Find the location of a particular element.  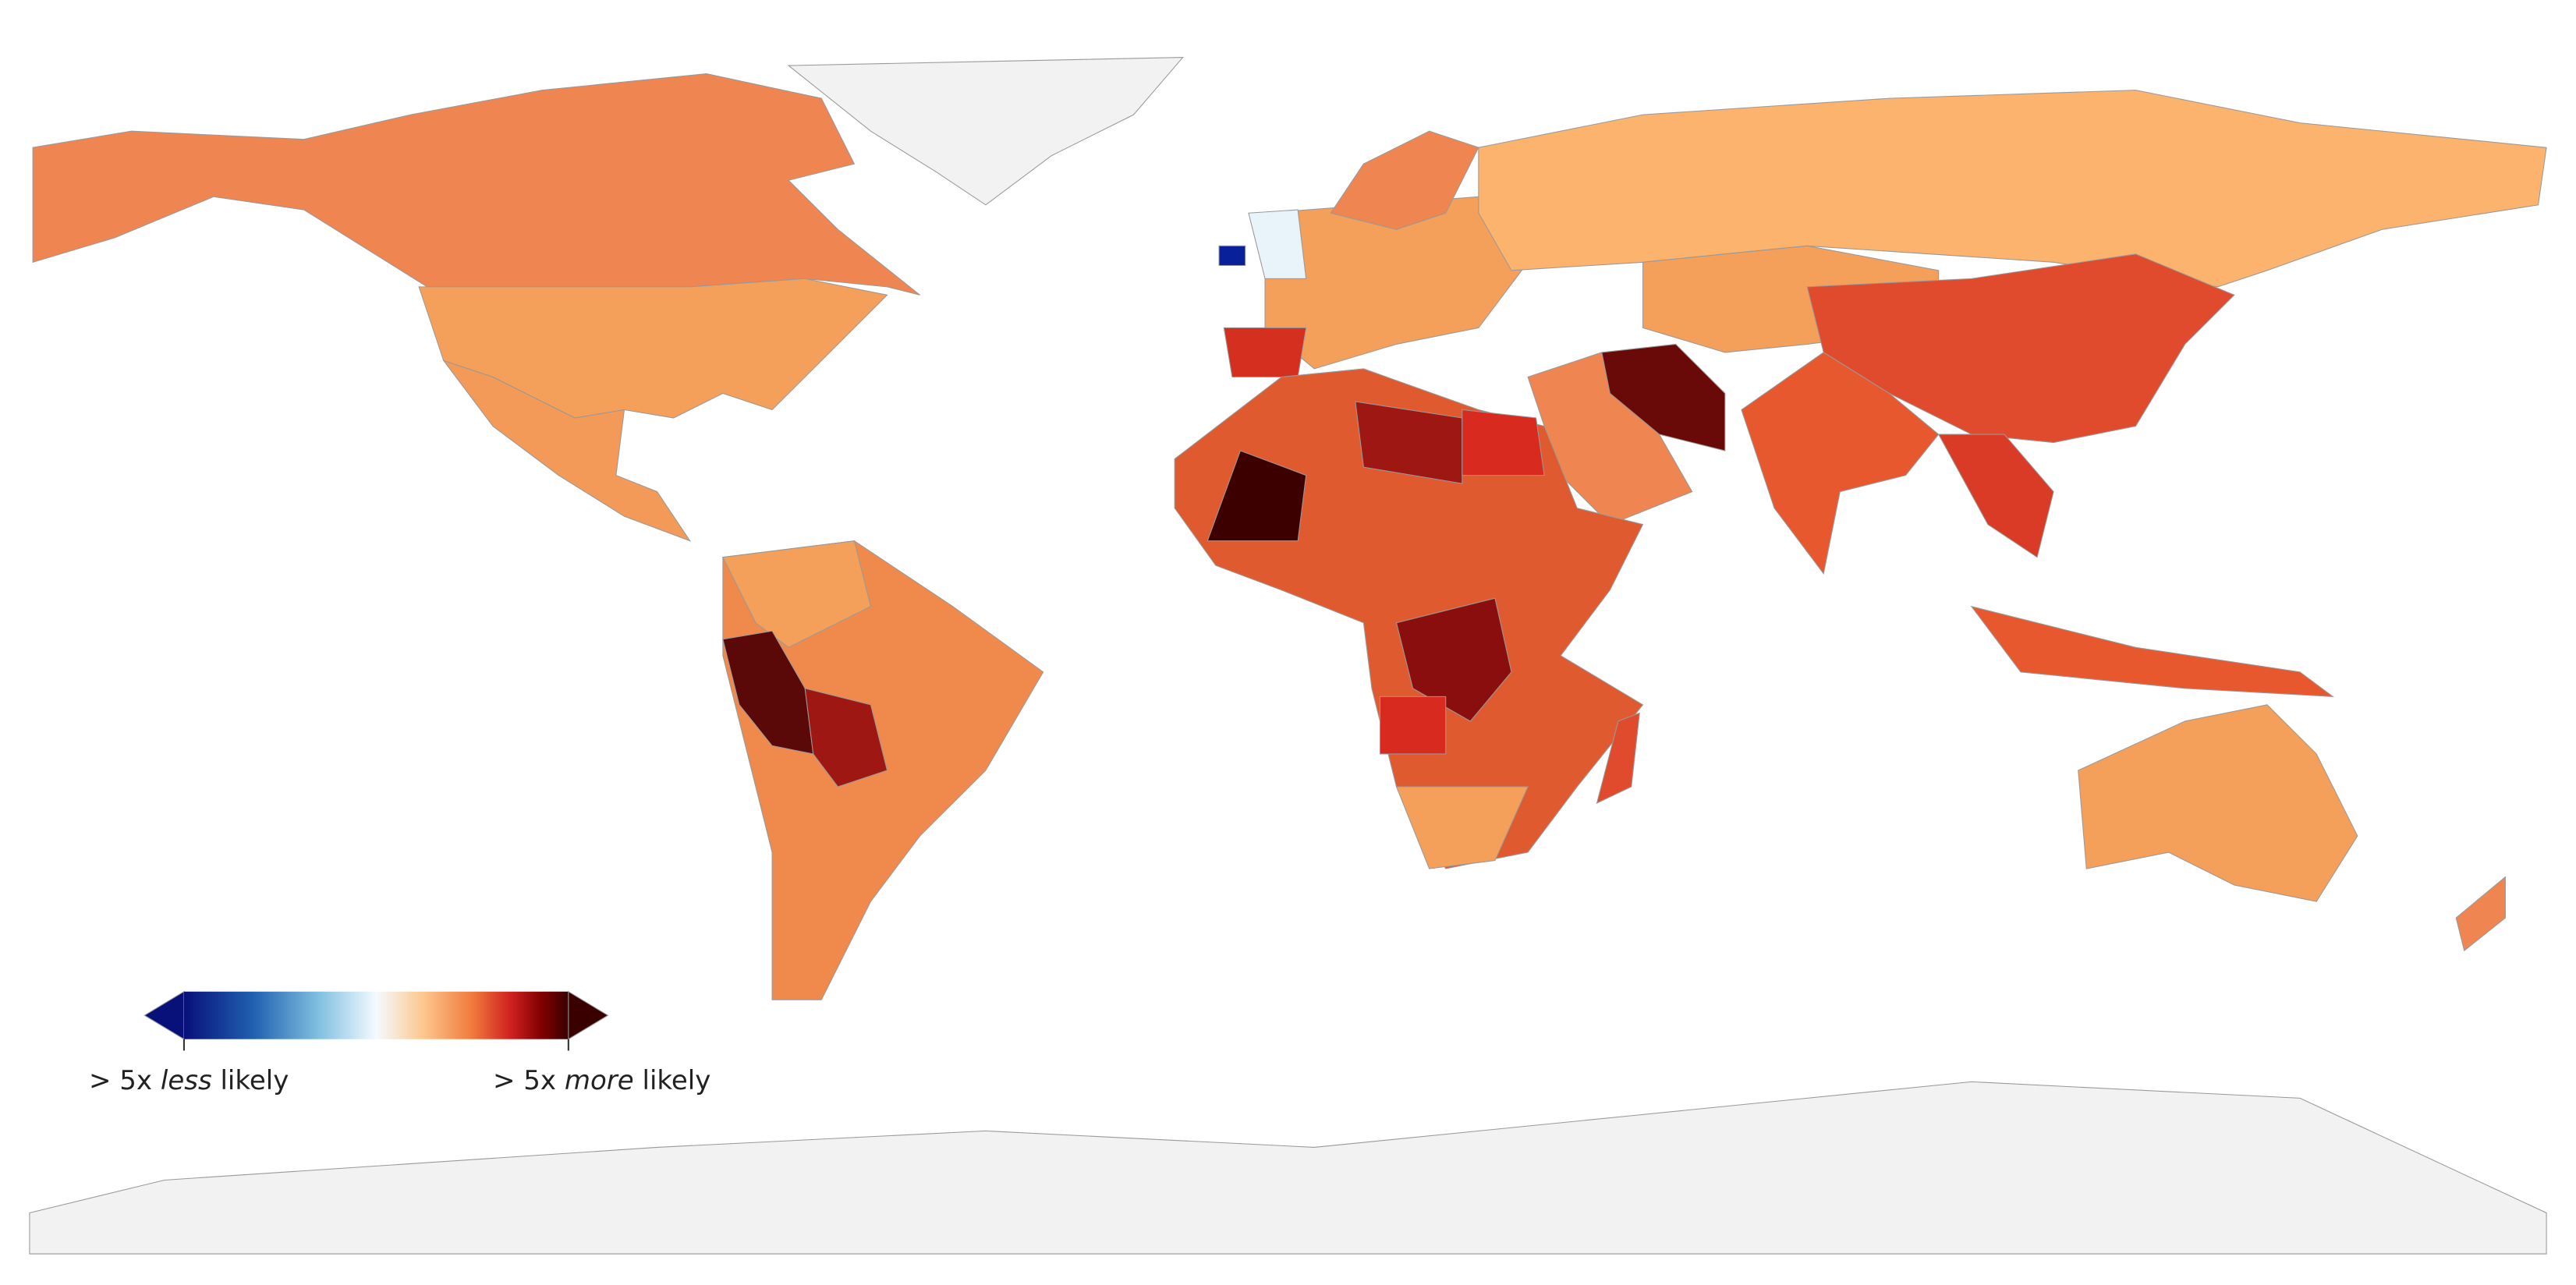

new-zealand is located at coordinates (2480, 914).